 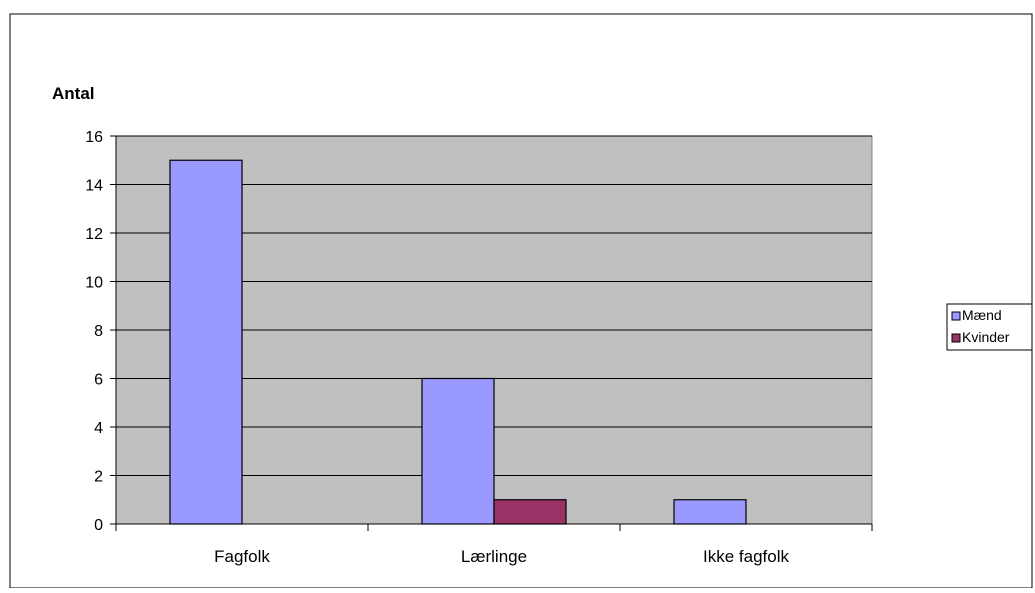 I want to click on y-tick-label-0: 0, so click(x=98, y=525).